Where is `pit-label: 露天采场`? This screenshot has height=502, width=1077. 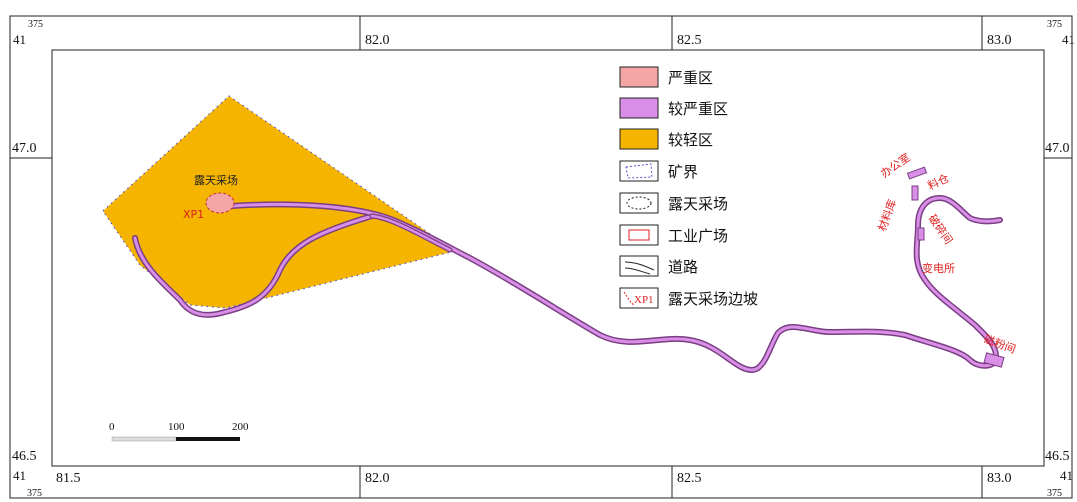
pit-label: 露天采场 is located at coordinates (216, 180).